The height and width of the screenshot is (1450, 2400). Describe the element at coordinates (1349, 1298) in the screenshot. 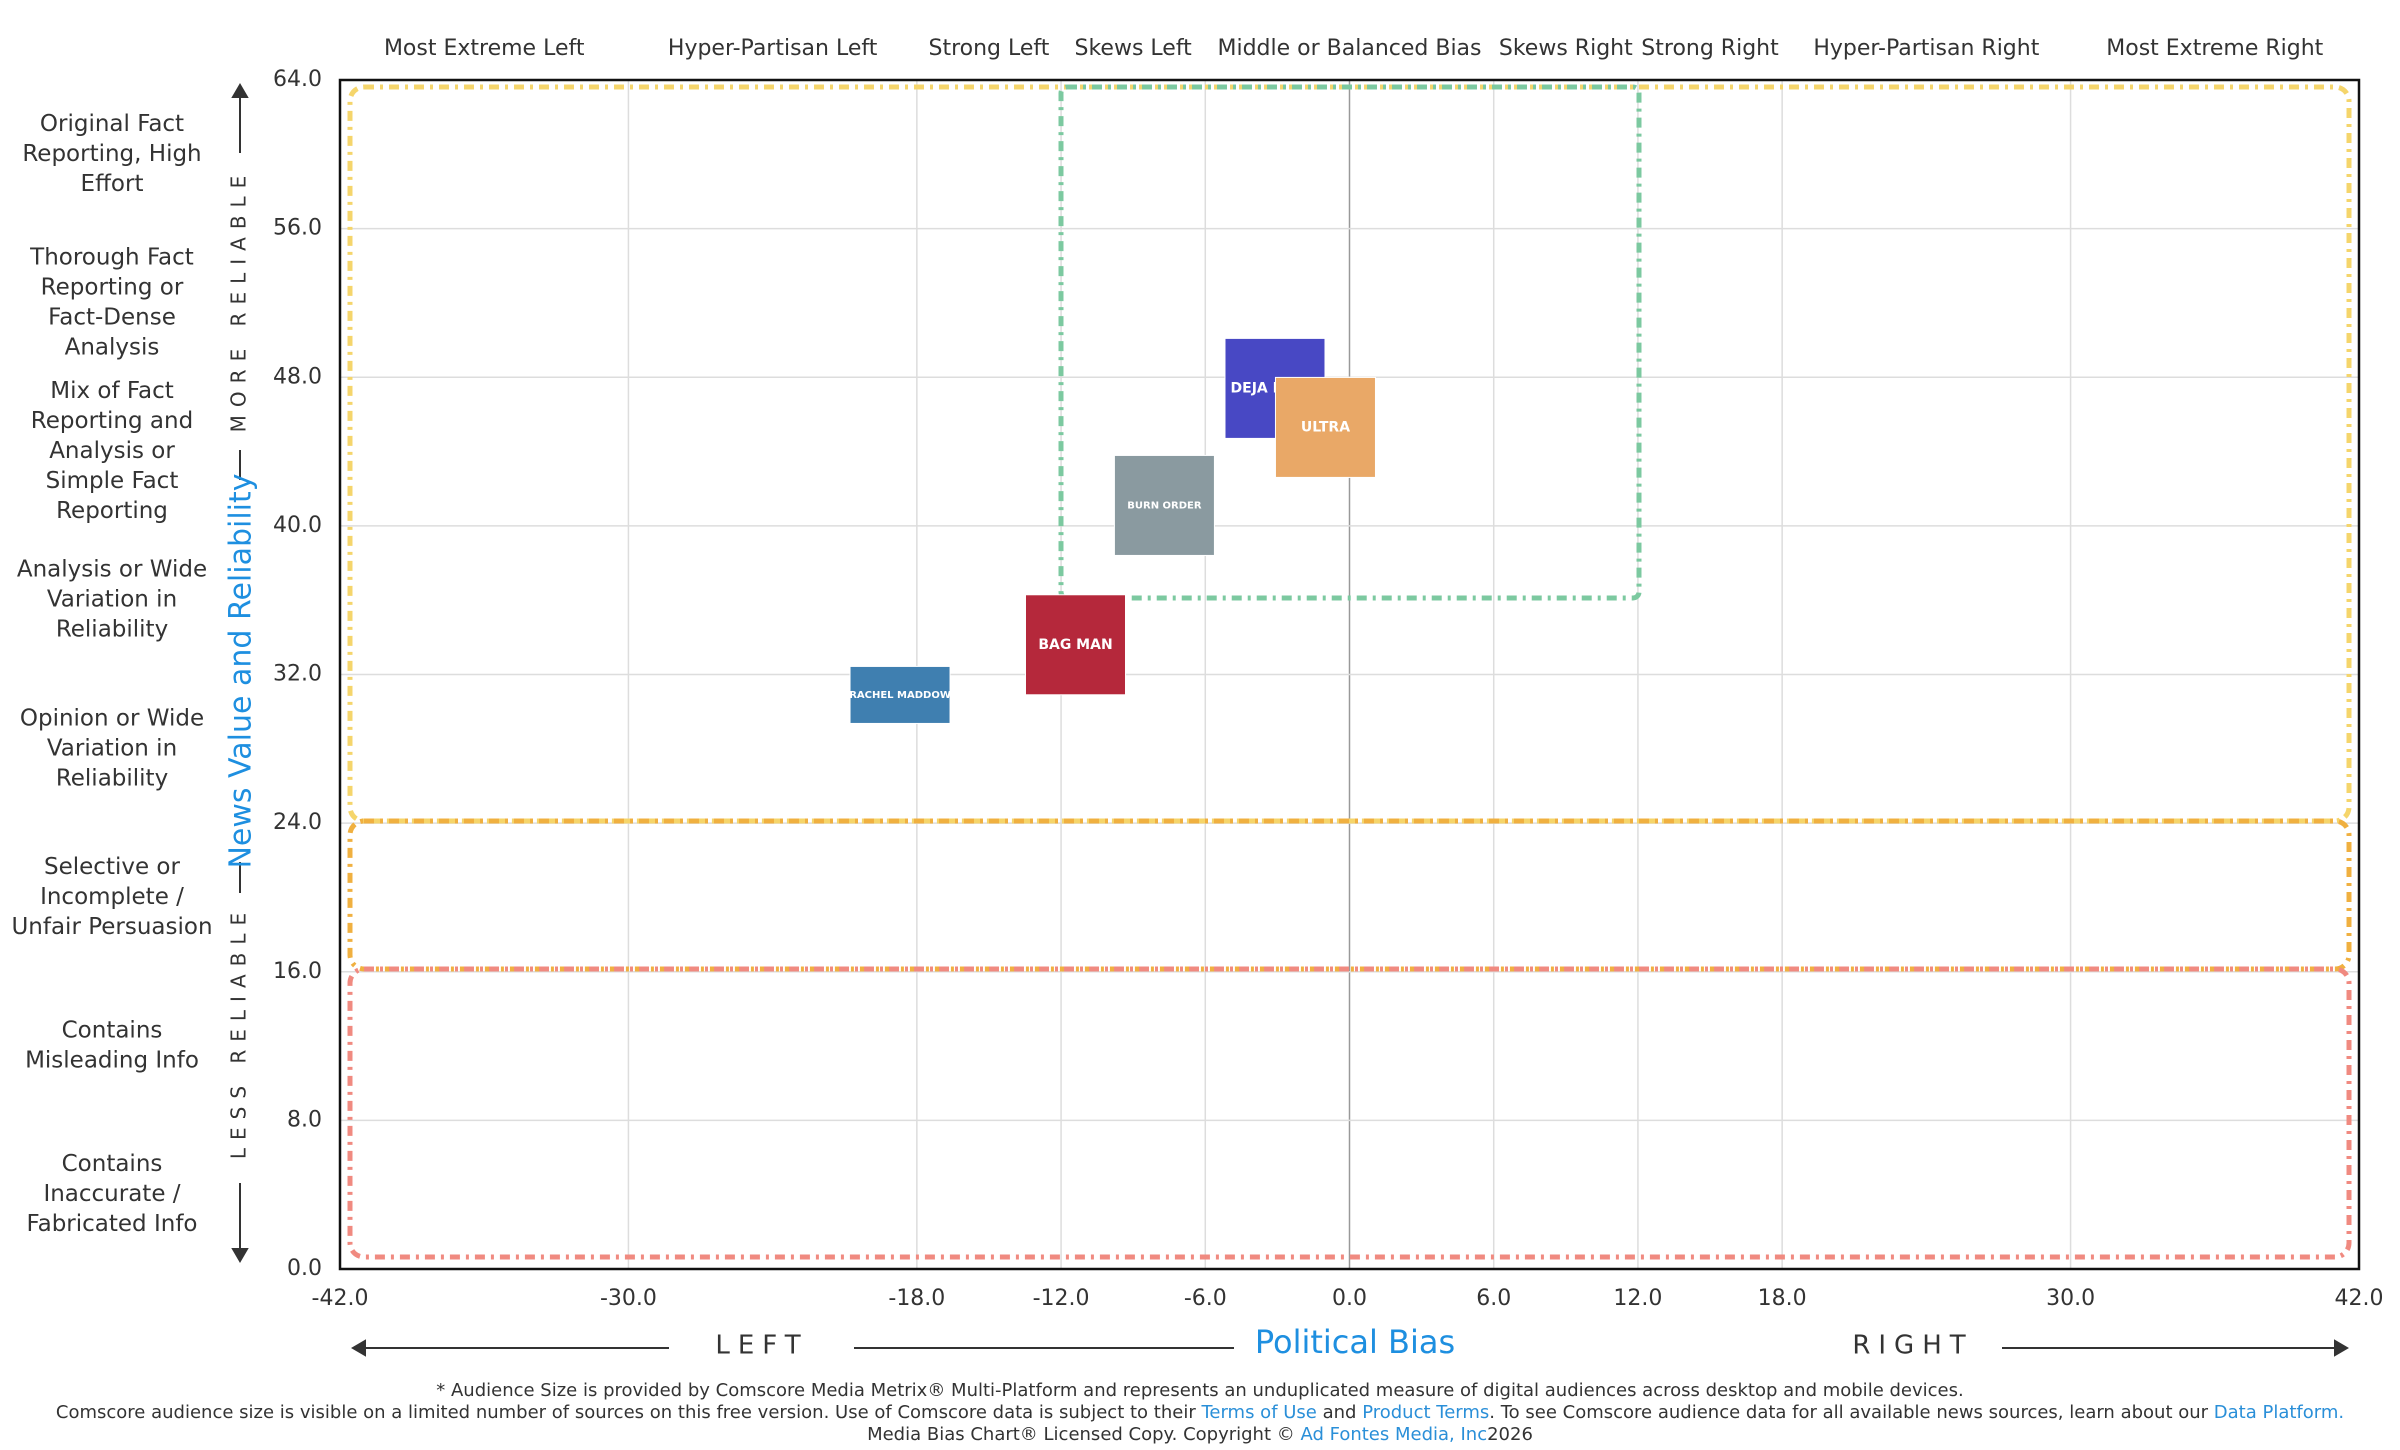

I see `x-tick-label: 0.0` at that location.